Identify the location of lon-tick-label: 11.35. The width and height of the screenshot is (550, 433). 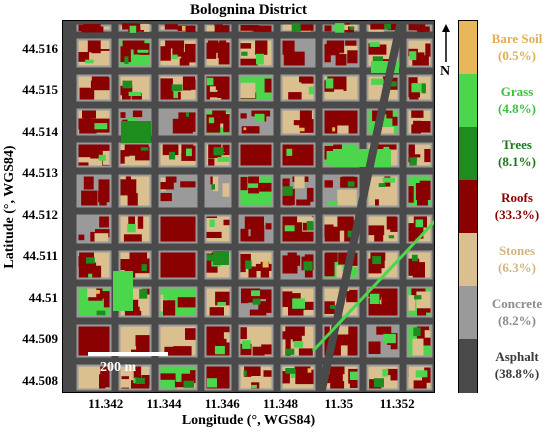
(339, 403).